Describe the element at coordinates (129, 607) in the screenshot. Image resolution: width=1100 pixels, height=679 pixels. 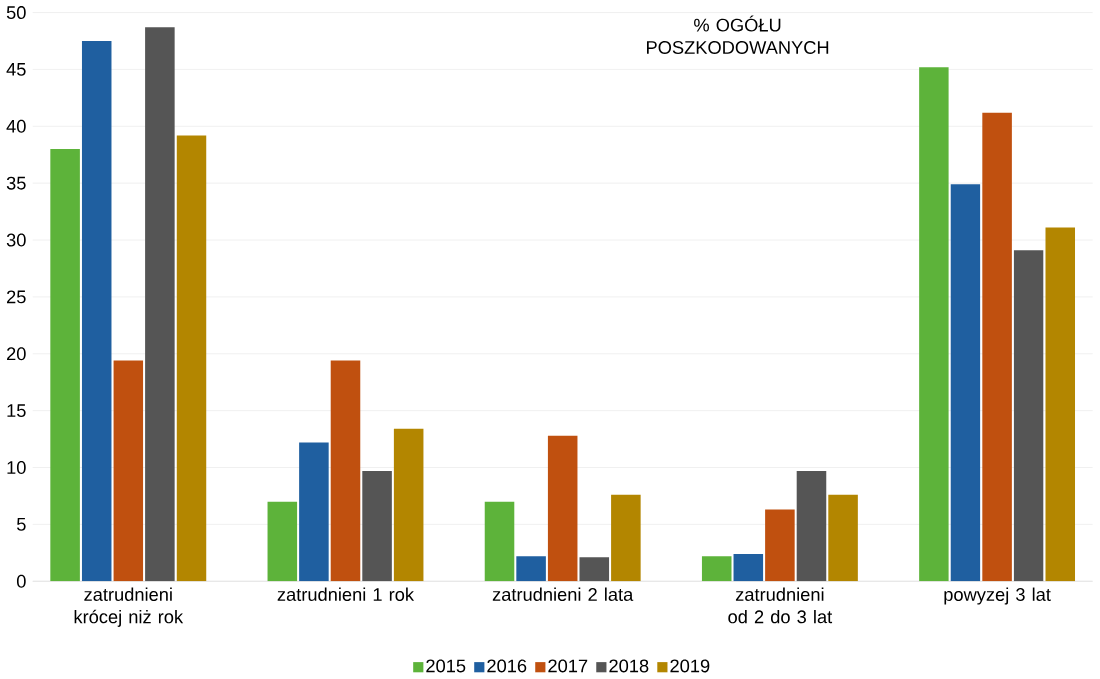
I see `x-tick-label: zatrudnieni krócej niż rok` at that location.